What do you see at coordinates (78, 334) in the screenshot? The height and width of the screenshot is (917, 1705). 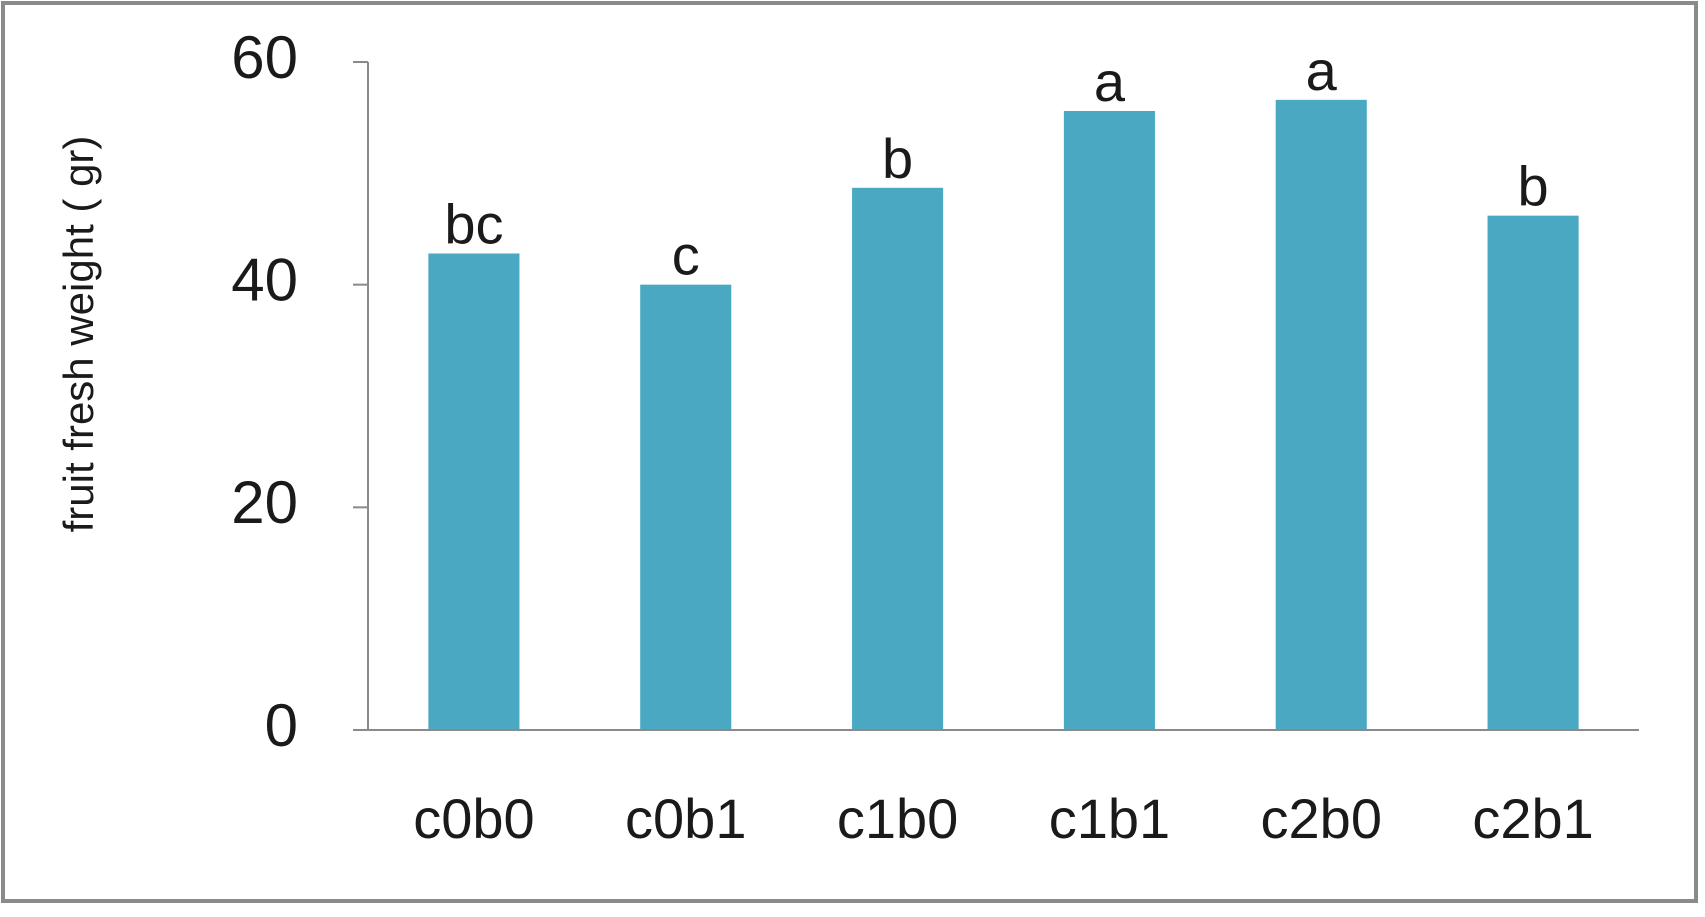 I see `y-axis-label: fruit fresh weight ( gr)` at bounding box center [78, 334].